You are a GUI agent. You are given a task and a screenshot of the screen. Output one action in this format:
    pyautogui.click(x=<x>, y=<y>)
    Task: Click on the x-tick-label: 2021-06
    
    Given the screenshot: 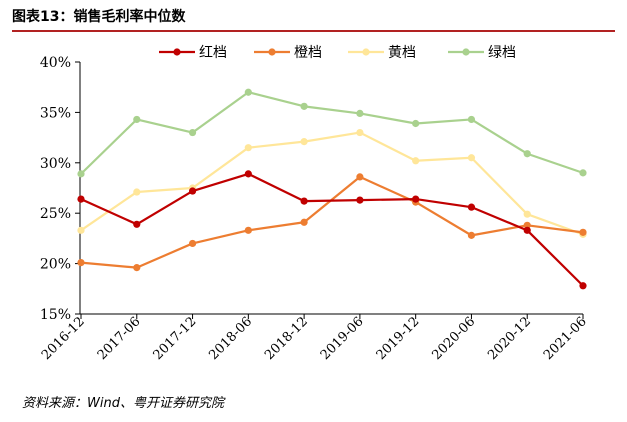 What is the action you would take?
    pyautogui.click(x=565, y=338)
    